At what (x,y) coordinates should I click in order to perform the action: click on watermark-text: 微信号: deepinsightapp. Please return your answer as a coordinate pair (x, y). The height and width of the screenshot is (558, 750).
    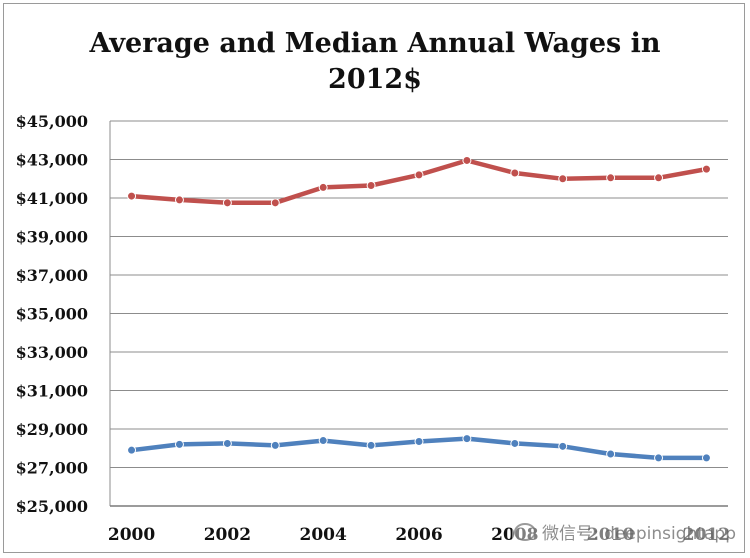
    Looking at the image, I should click on (639, 534).